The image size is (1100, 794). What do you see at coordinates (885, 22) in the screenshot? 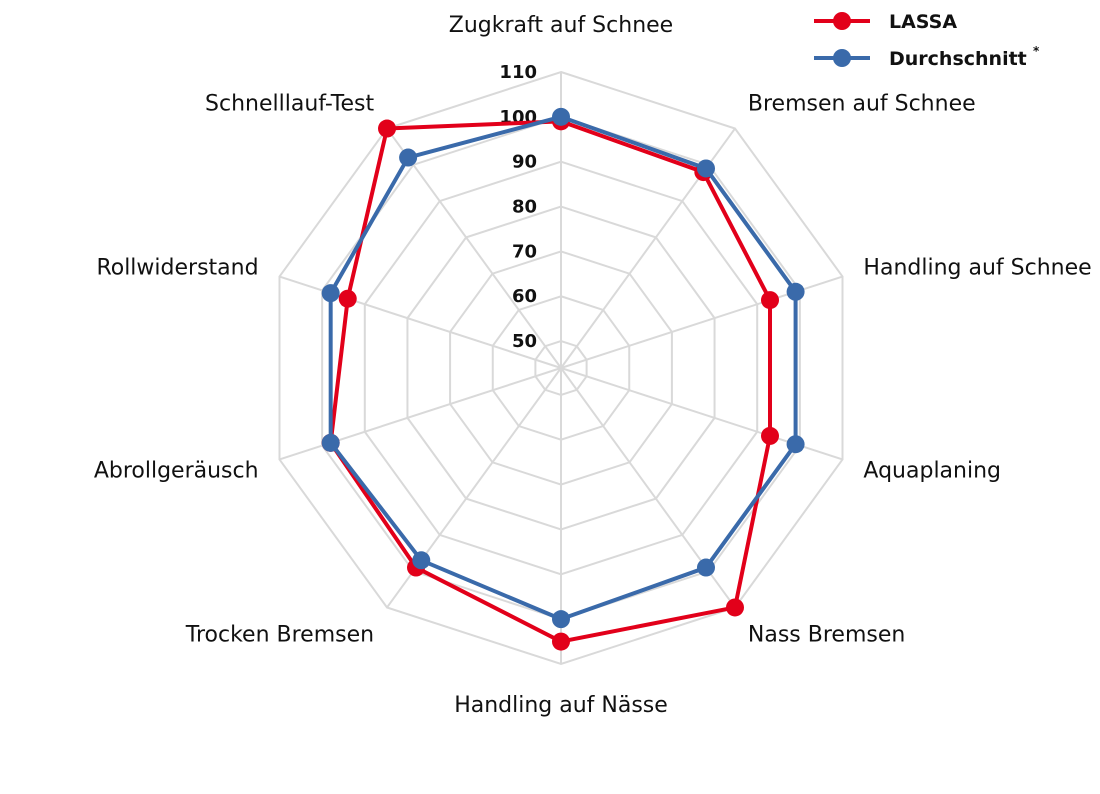
I see `legend-item-lassa: LASSA` at bounding box center [885, 22].